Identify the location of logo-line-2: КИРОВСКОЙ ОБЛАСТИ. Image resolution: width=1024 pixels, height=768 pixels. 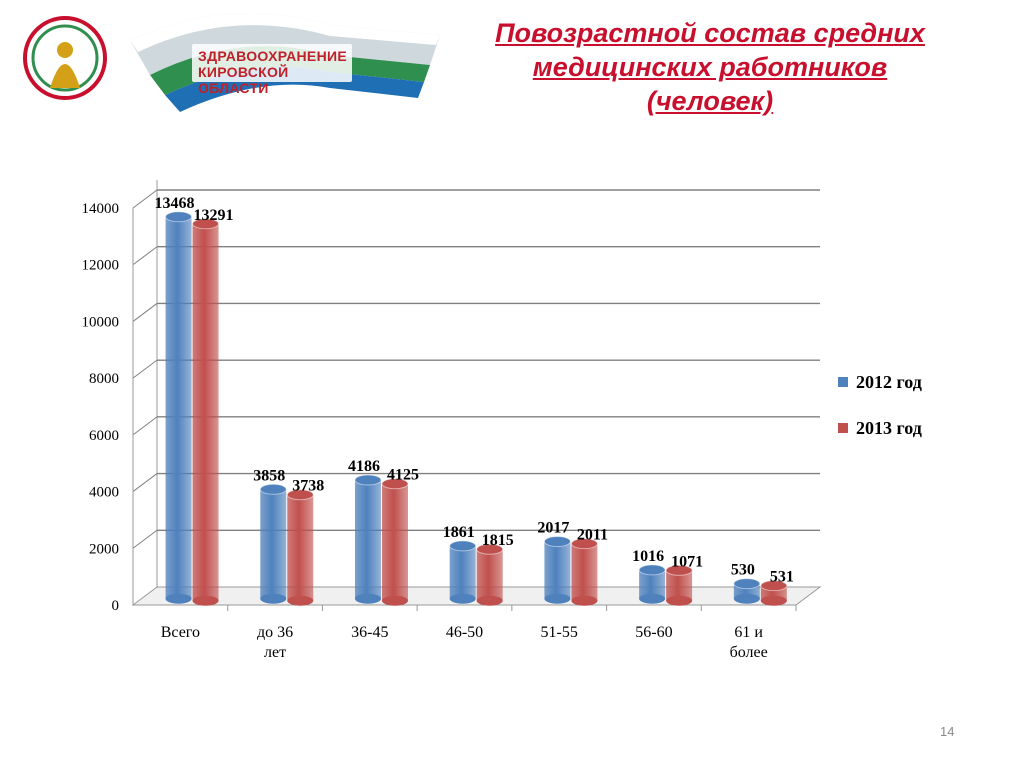
(243, 80).